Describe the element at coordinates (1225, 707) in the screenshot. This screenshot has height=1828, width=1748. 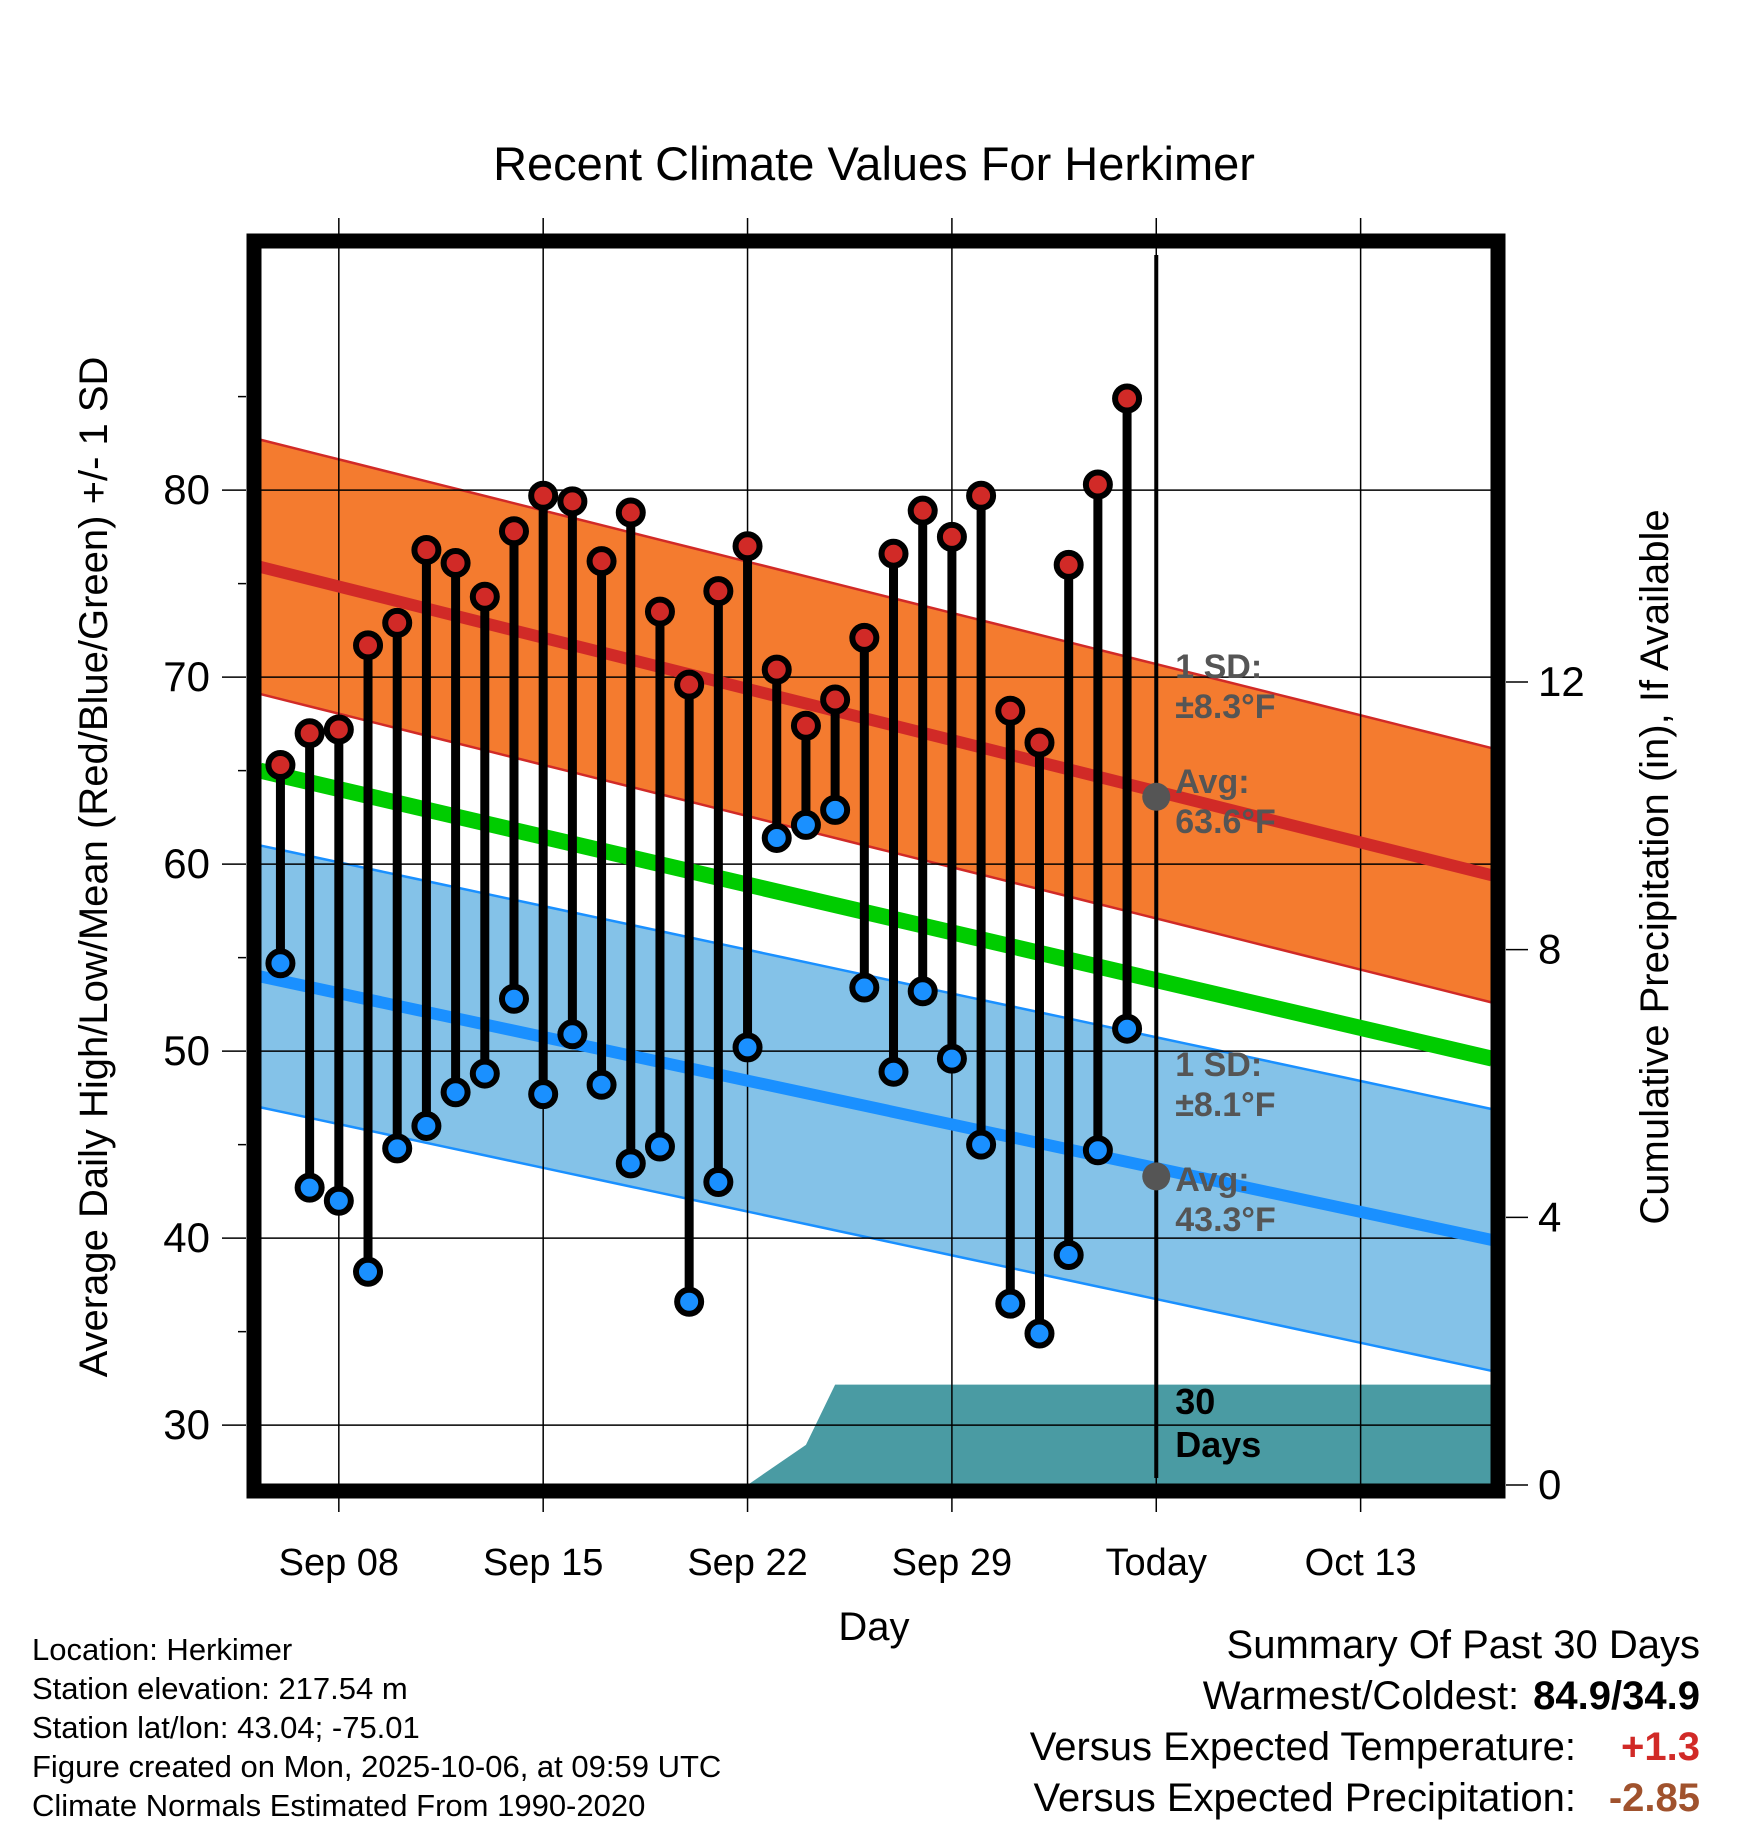
I see `high-sd-value: ±8.3°F` at that location.